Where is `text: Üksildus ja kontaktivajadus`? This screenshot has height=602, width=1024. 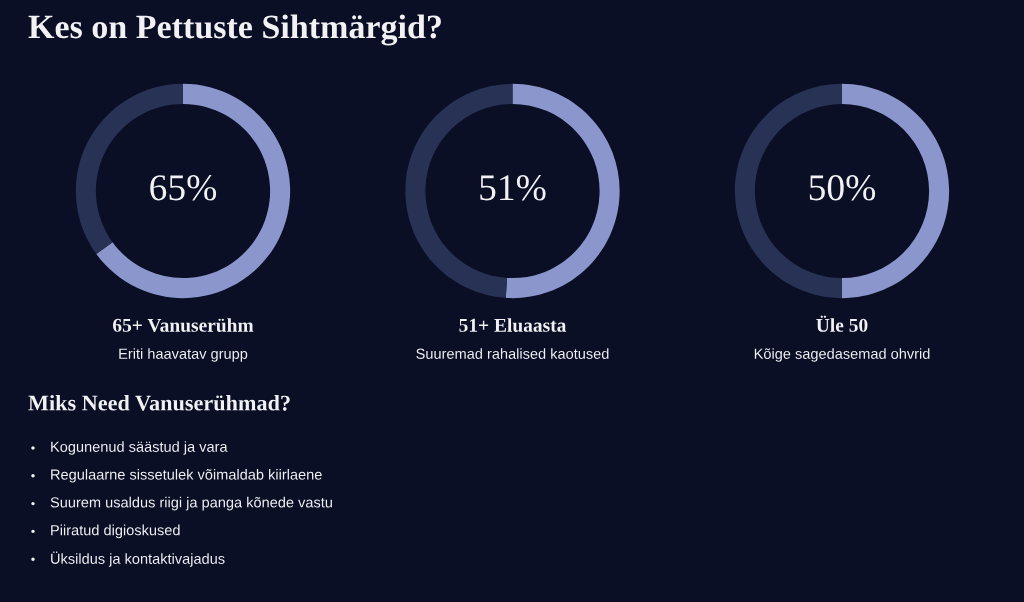
text: Üksildus ja kontaktivajadus is located at coordinates (138, 559).